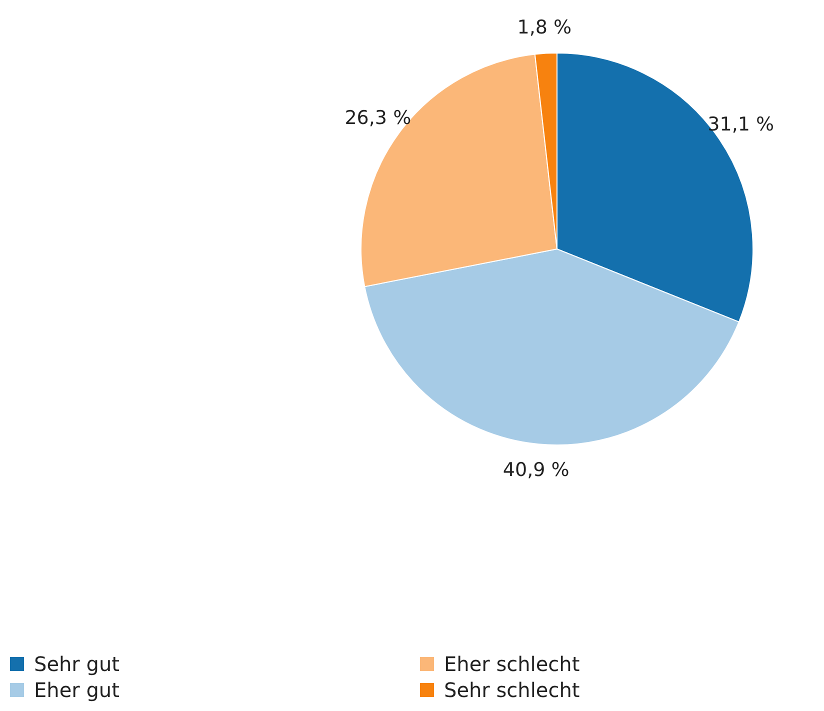 Image resolution: width=824 pixels, height=711 pixels. Describe the element at coordinates (77, 664) in the screenshot. I see `legend-label: Sehr gut` at that location.